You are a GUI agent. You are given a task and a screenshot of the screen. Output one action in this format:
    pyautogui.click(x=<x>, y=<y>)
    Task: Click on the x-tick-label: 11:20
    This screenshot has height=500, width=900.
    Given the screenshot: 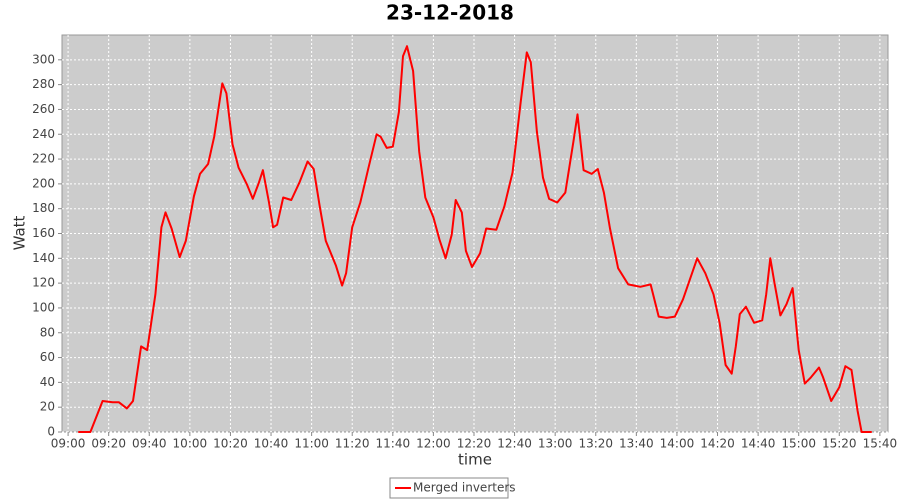 What is the action you would take?
    pyautogui.click(x=352, y=444)
    